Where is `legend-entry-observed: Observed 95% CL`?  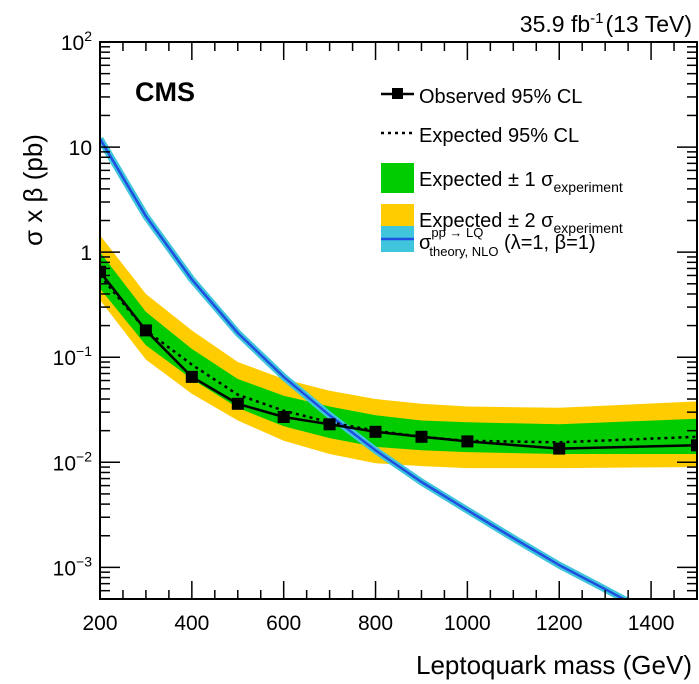
legend-entry-observed: Observed 95% CL is located at coordinates (481, 97).